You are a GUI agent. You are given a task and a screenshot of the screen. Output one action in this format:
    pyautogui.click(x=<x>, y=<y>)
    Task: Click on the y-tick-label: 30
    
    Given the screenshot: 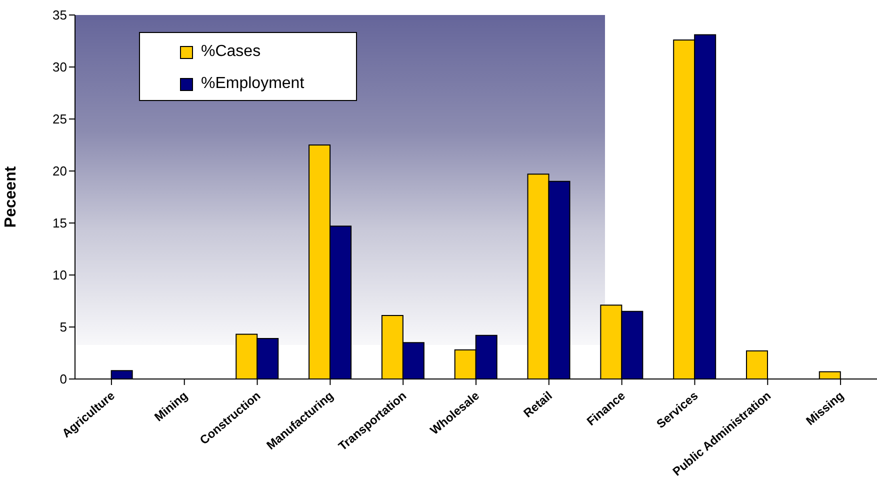 What is the action you would take?
    pyautogui.click(x=59, y=67)
    